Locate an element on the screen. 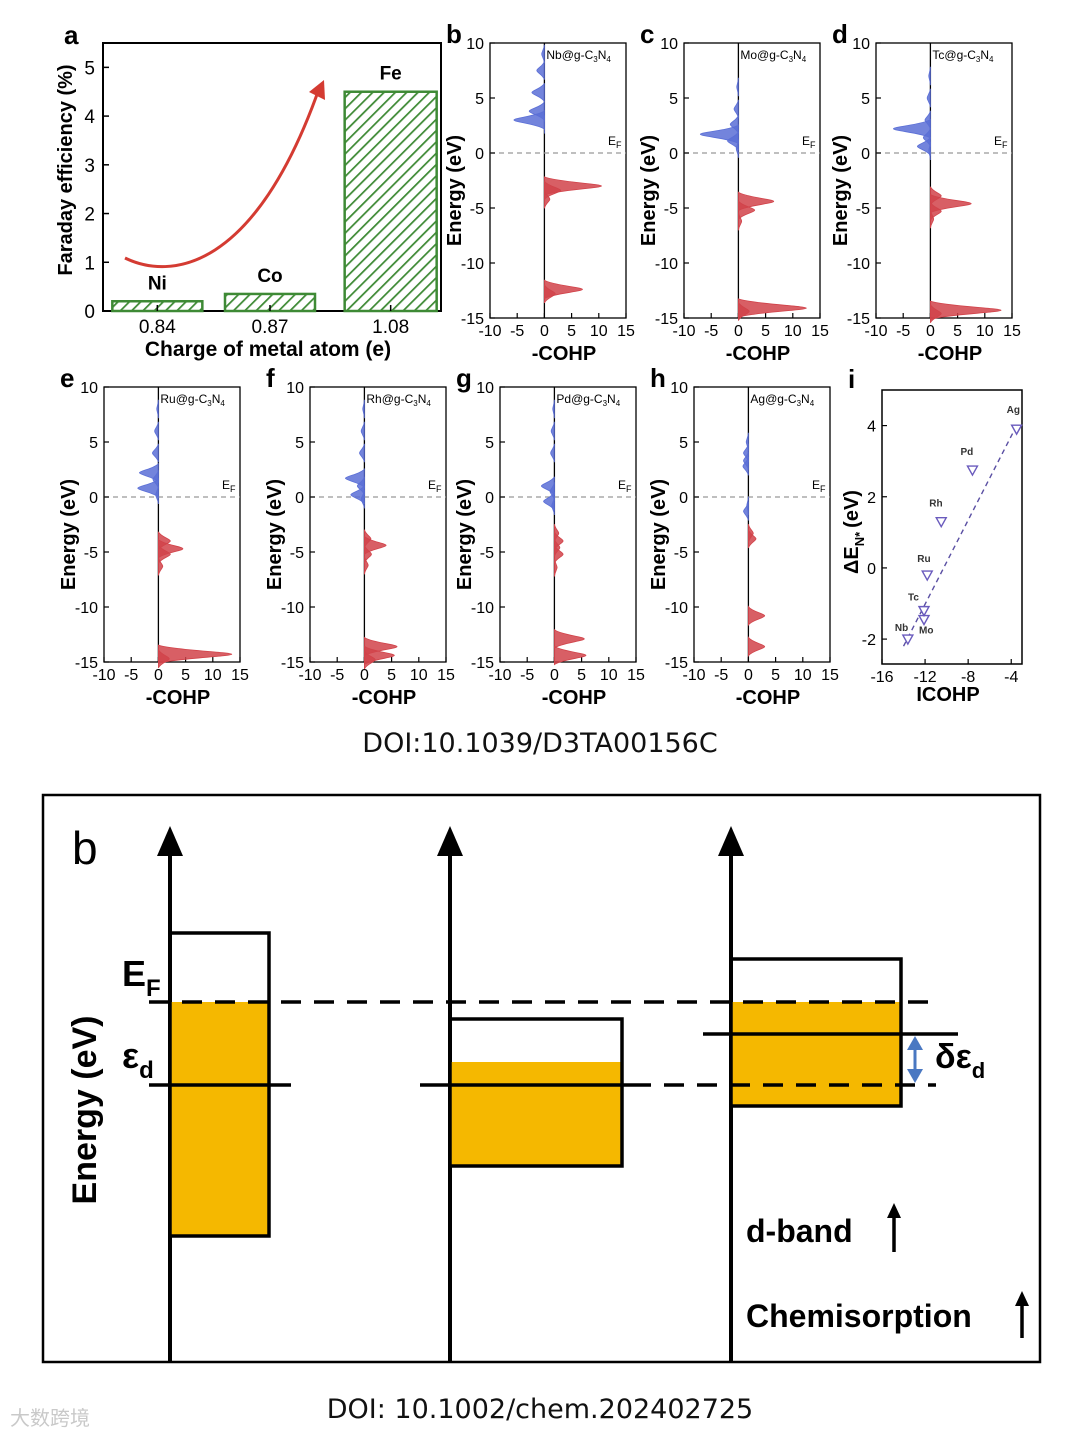 The image size is (1080, 1440). panel-i-ylabel-main: ΔE is located at coordinates (852, 560).